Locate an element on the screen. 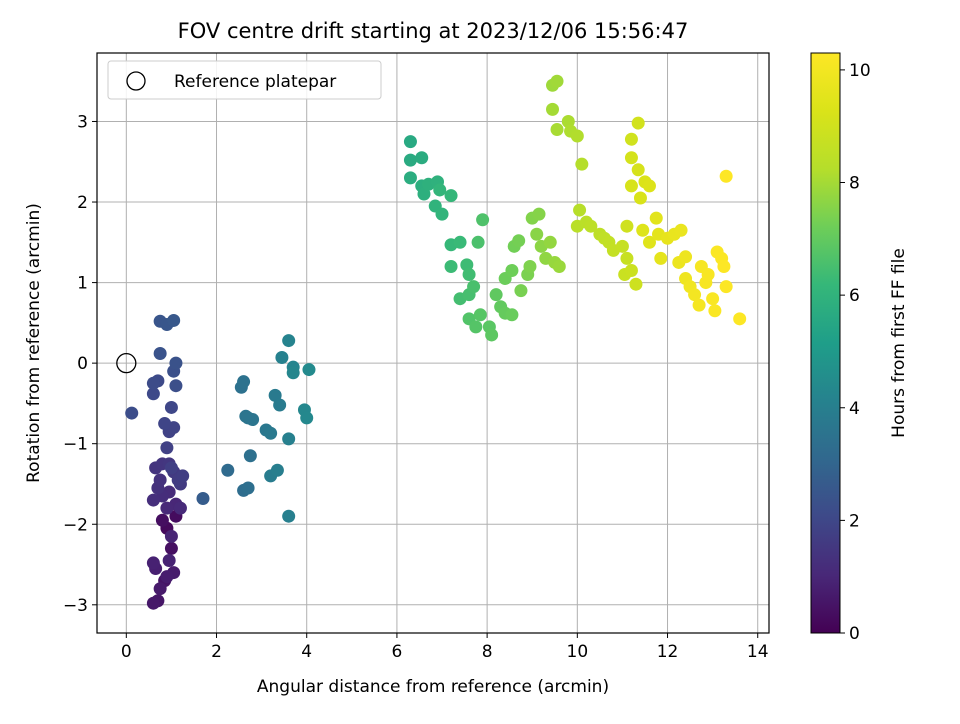 Image resolution: width=960 pixels, height=724 pixels. x-axis-label: Angular distance from reference (arcmin) is located at coordinates (433, 687).